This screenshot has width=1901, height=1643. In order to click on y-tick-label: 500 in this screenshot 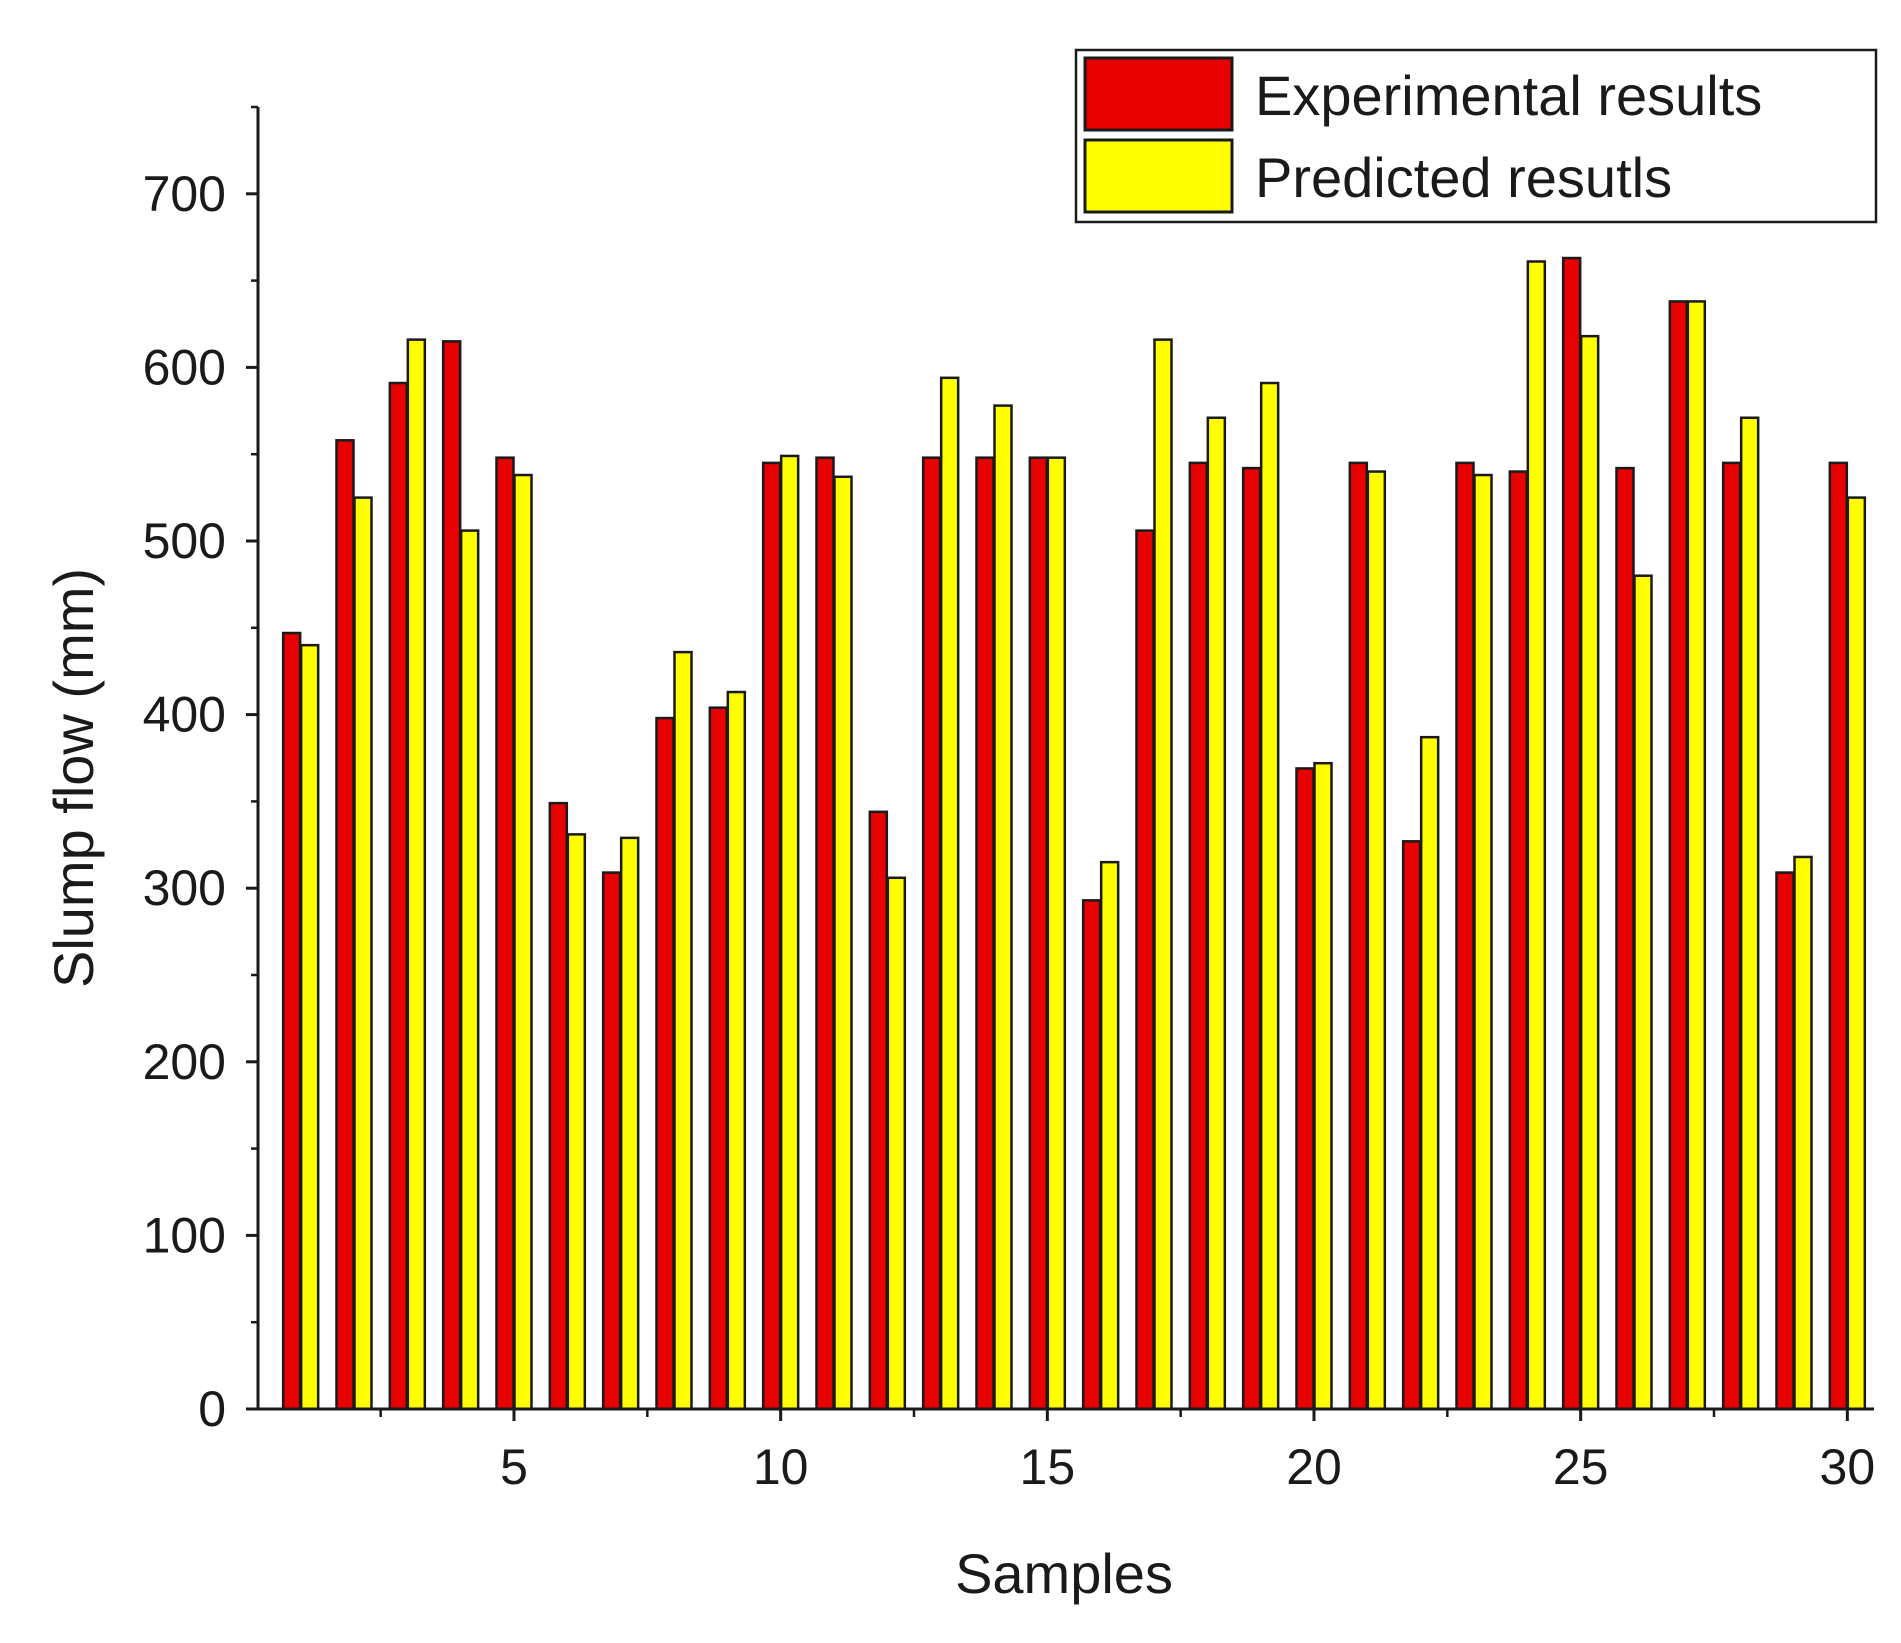, I will do `click(184, 541)`.